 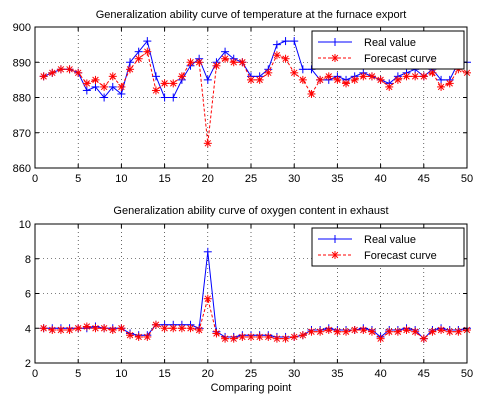 What do you see at coordinates (390, 240) in the screenshot?
I see `legend-label: Real value` at bounding box center [390, 240].